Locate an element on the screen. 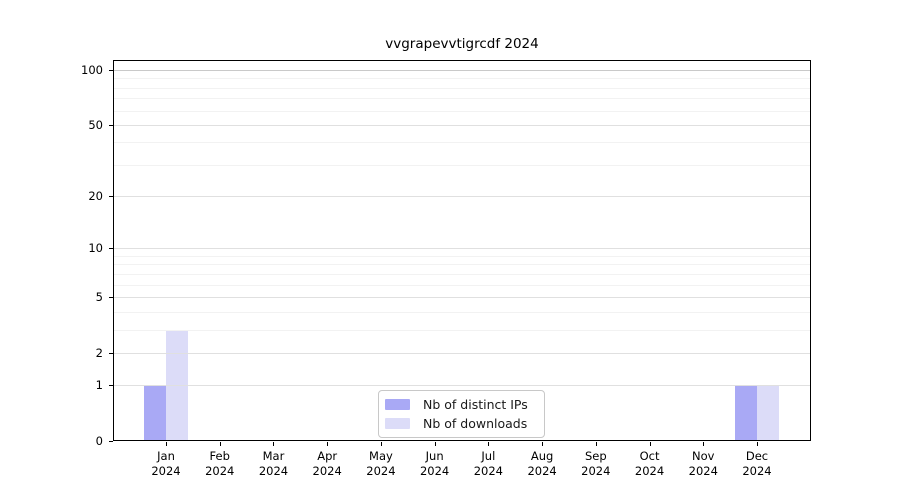 This screenshot has height=500, width=900. y-tick-label: 1 is located at coordinates (99, 385).